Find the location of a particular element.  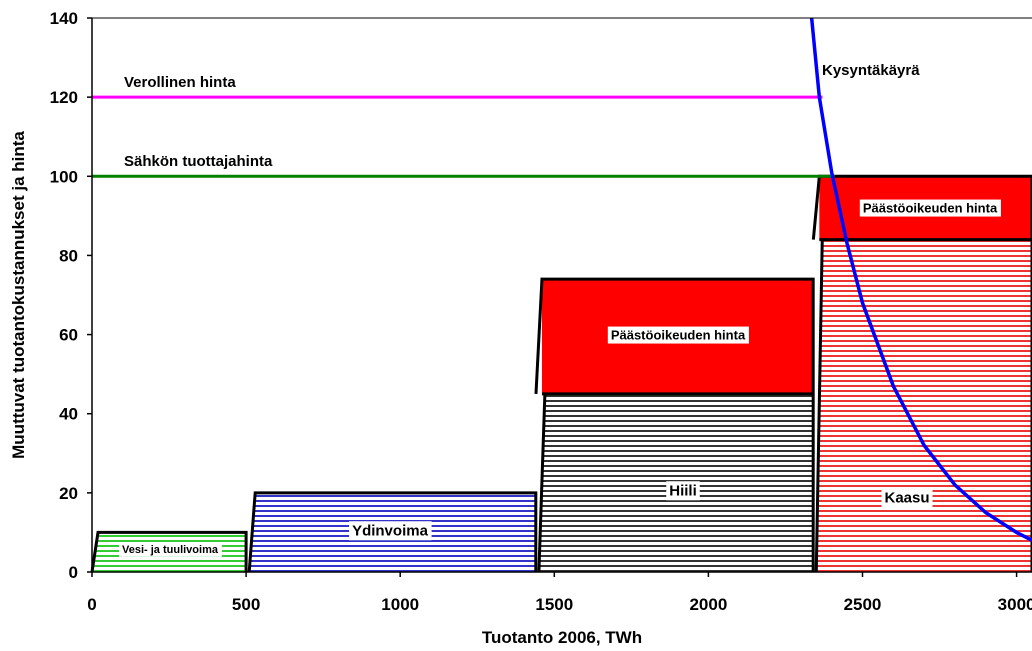

segment-label-2: Hiili is located at coordinates (683, 491).